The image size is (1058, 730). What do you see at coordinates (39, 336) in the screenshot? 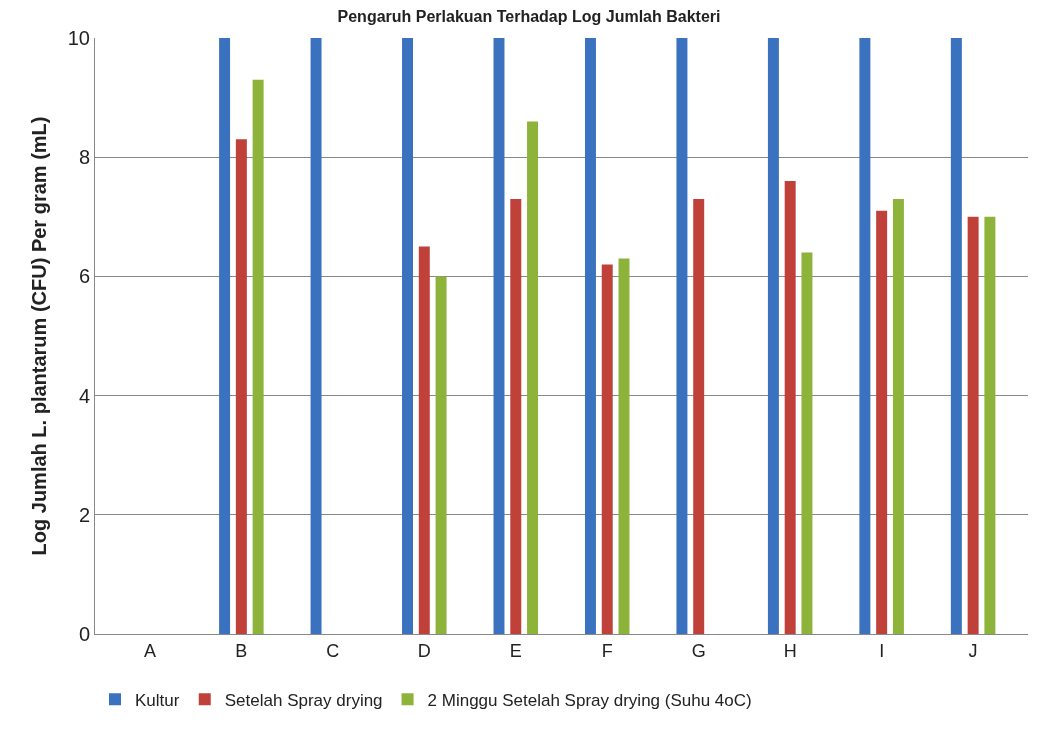
I see `y-axis-title: Log Jumlah L. plantarum (CFU) Per gram (mL)` at bounding box center [39, 336].